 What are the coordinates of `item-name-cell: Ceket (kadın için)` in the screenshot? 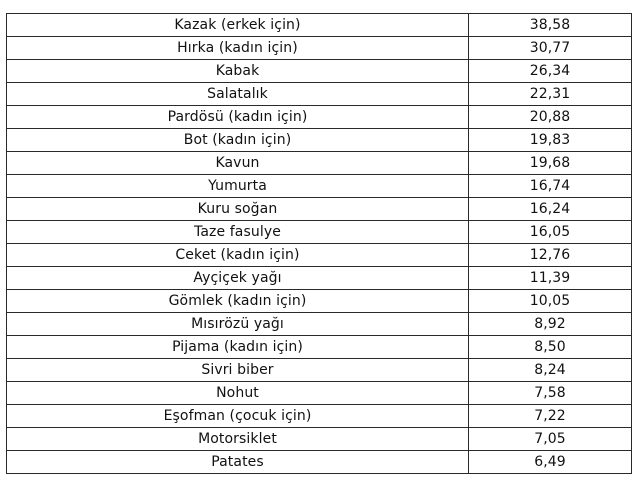 It's located at (237, 255).